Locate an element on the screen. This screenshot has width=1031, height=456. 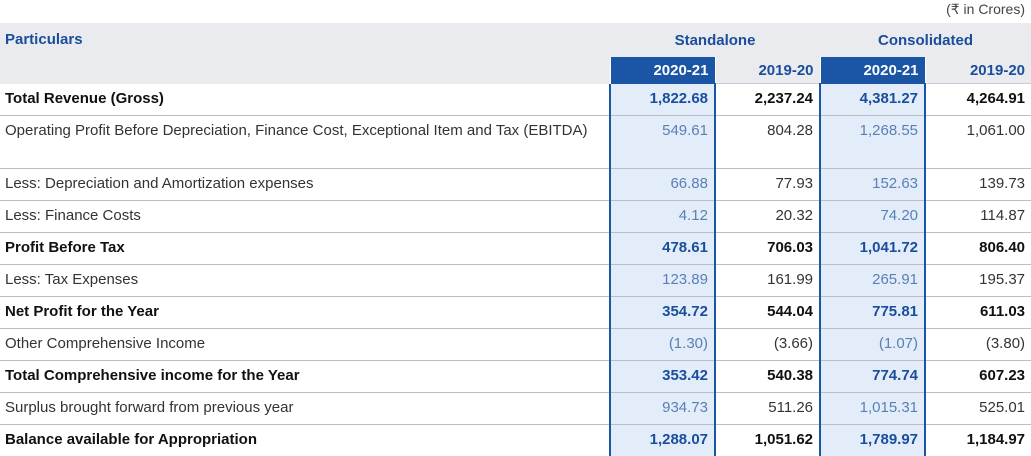
cell-consolidated-previous: 806.40 is located at coordinates (978, 249).